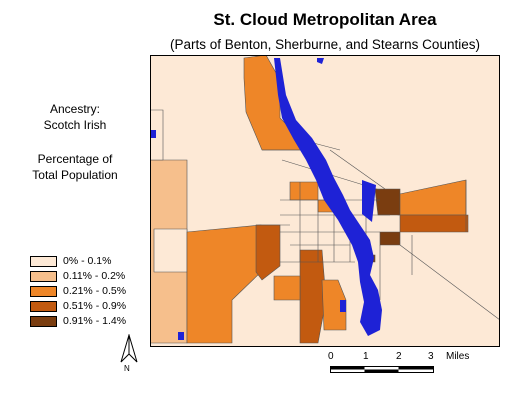  Describe the element at coordinates (75, 175) in the screenshot. I see `legend-heading-line: Total Population` at that location.